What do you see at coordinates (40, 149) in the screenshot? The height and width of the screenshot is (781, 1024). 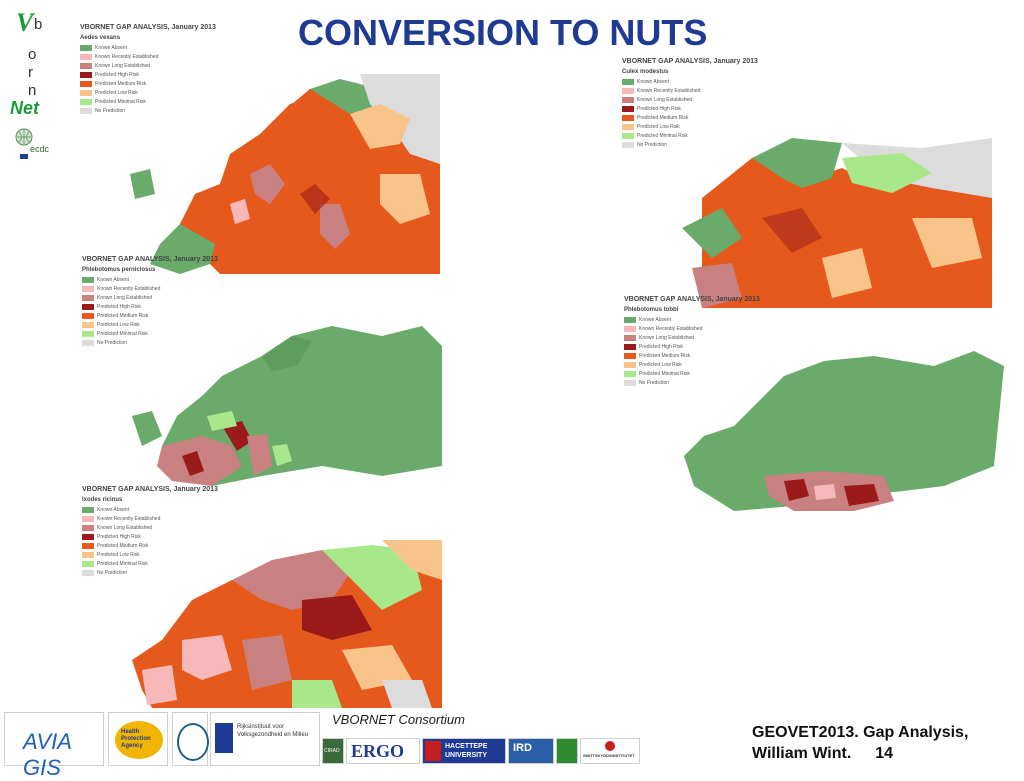 I see `svg-text: ecdc` at bounding box center [40, 149].